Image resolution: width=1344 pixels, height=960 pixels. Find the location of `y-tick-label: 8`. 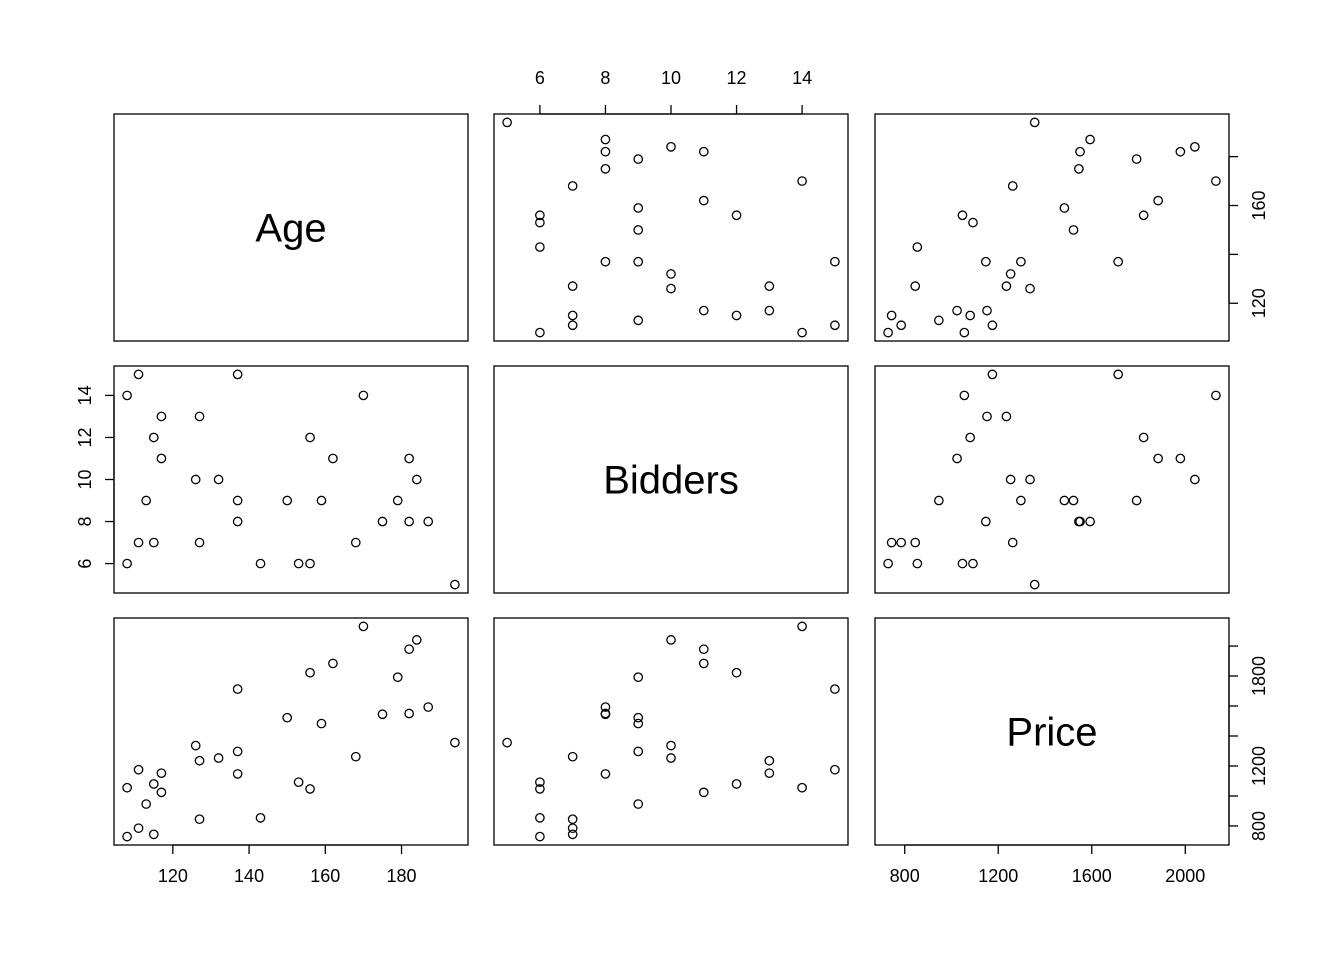

y-tick-label: 8 is located at coordinates (85, 522).